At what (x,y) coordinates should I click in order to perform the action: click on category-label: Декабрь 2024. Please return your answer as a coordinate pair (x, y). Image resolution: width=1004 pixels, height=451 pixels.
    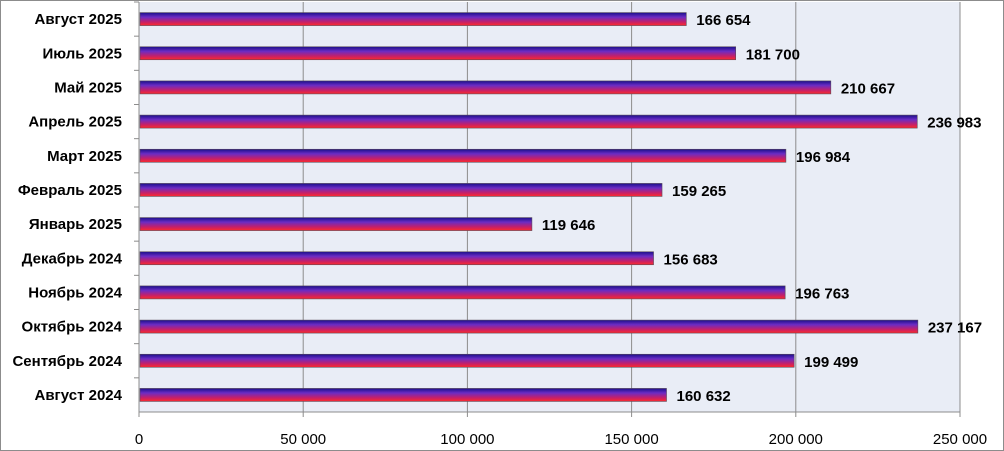
    Looking at the image, I should click on (72, 258).